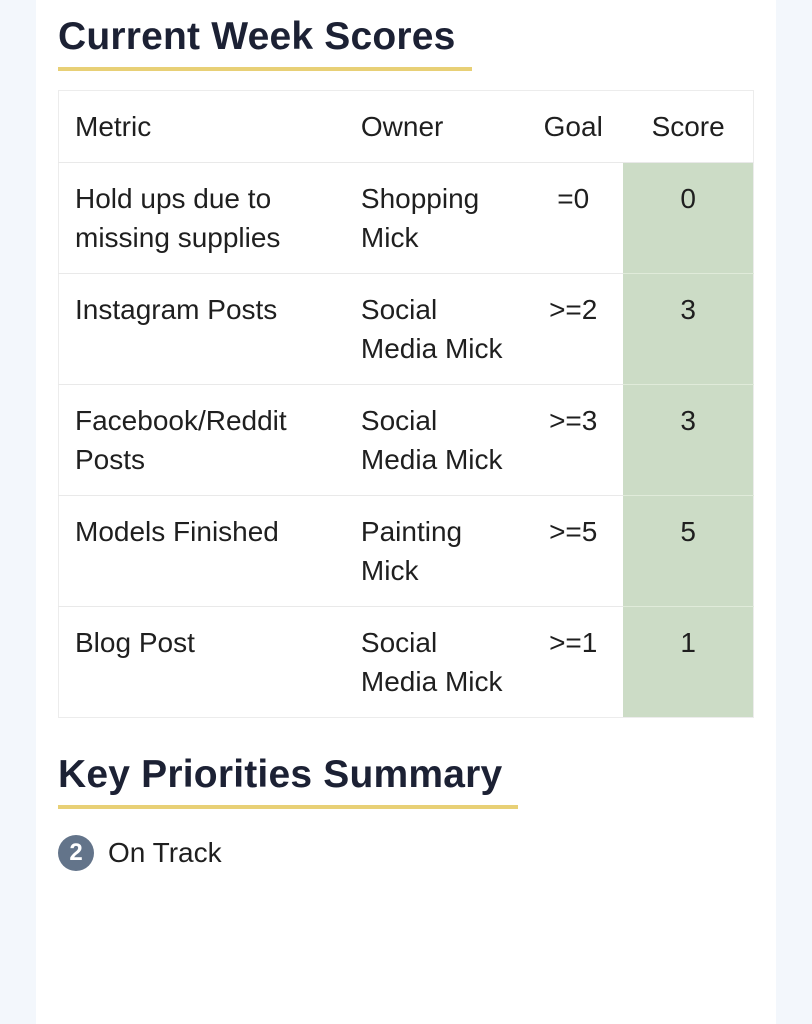 This screenshot has width=812, height=1024. What do you see at coordinates (573, 642) in the screenshot?
I see `goal-cell: >=1` at bounding box center [573, 642].